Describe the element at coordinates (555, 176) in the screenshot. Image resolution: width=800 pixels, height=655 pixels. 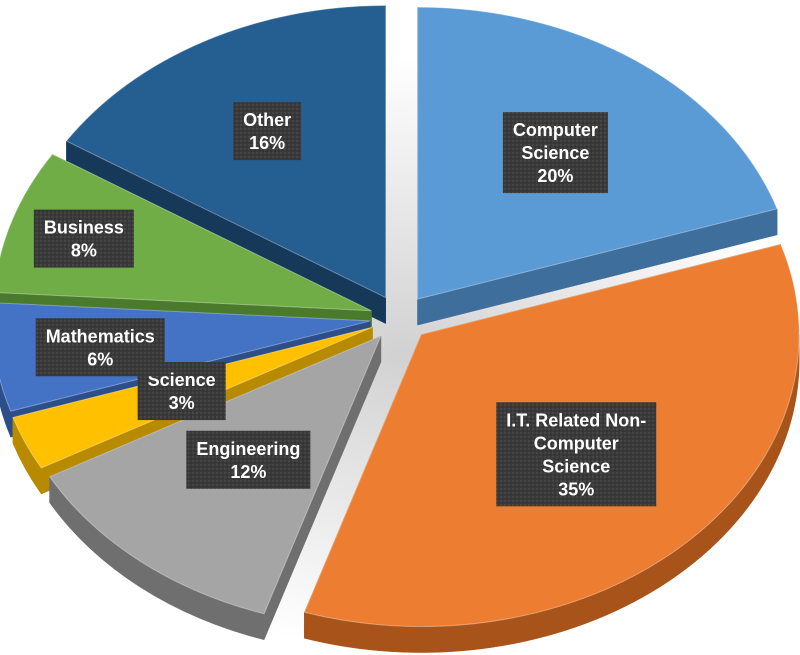
I see `data-label-value: 20%` at that location.